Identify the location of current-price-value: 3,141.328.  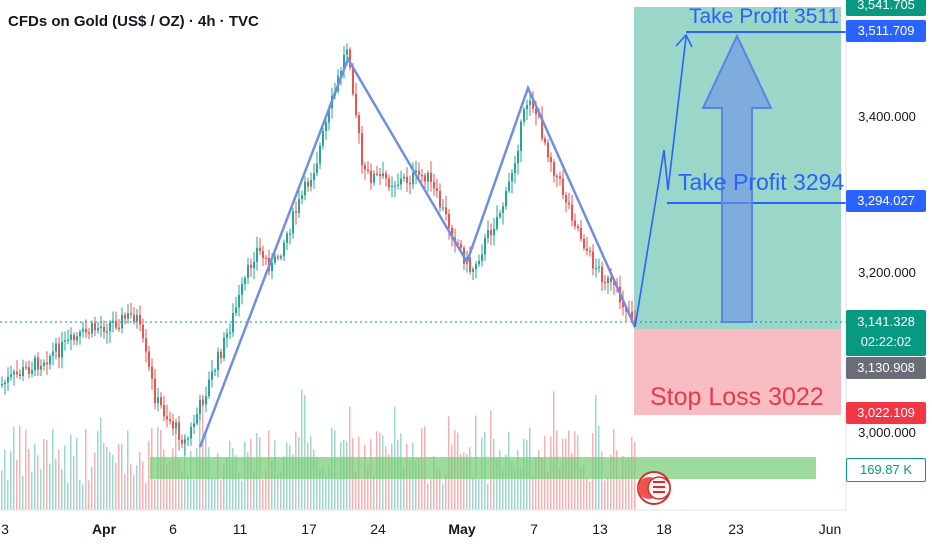
(886, 321).